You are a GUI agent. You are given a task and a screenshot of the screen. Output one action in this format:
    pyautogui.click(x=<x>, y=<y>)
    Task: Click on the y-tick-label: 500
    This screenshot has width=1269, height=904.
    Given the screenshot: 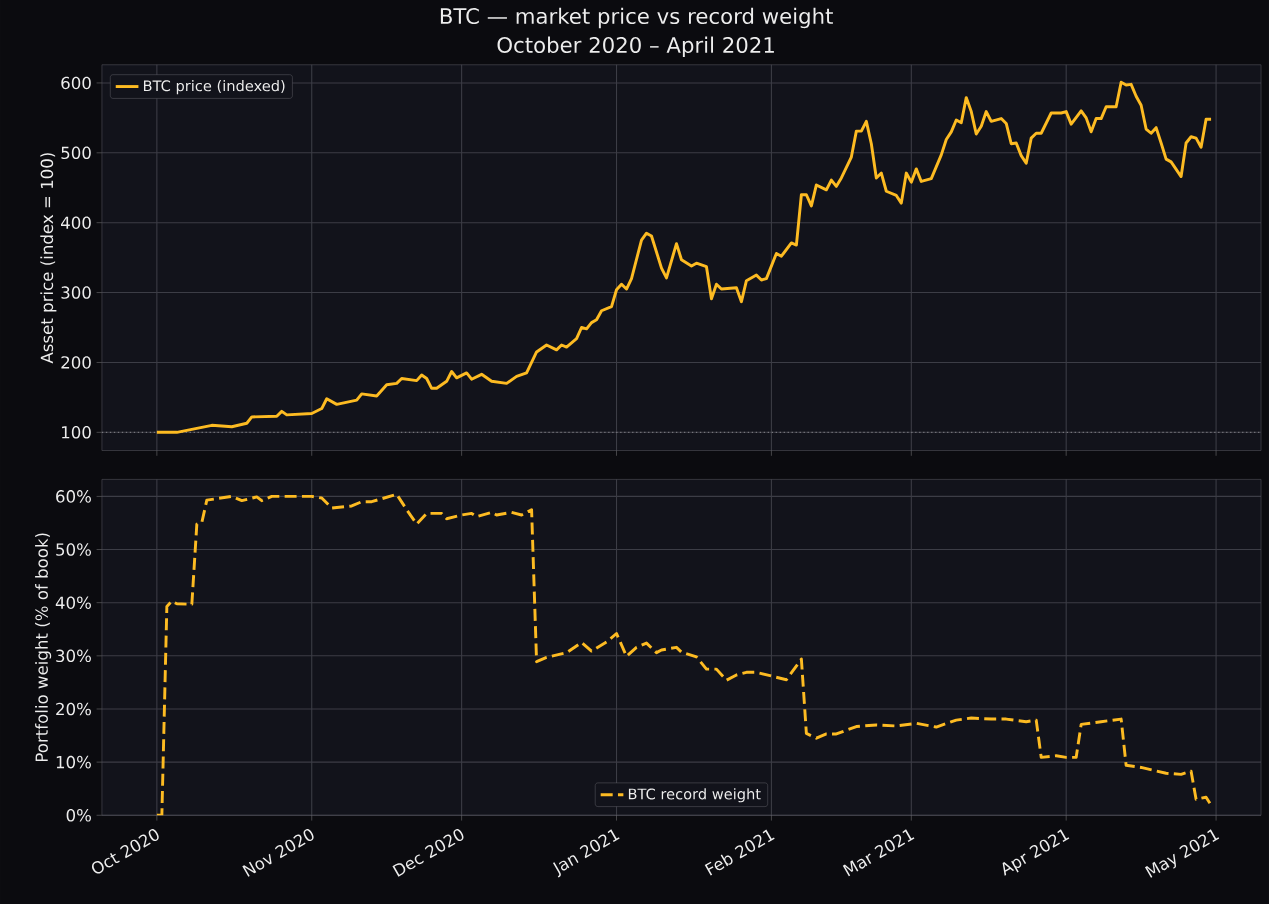 What is the action you would take?
    pyautogui.click(x=76, y=153)
    